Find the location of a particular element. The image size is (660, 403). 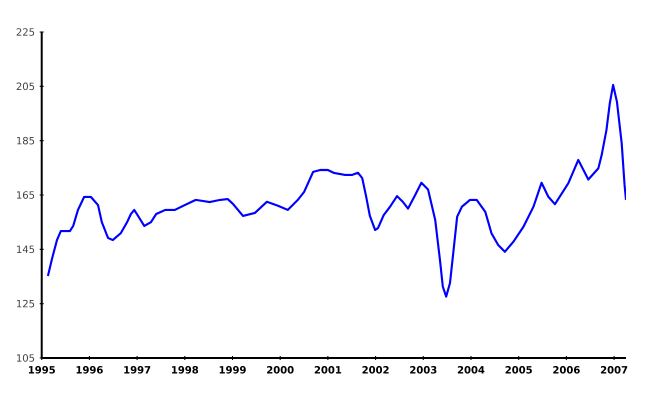

y-tick-label: 225 is located at coordinates (25, 32).